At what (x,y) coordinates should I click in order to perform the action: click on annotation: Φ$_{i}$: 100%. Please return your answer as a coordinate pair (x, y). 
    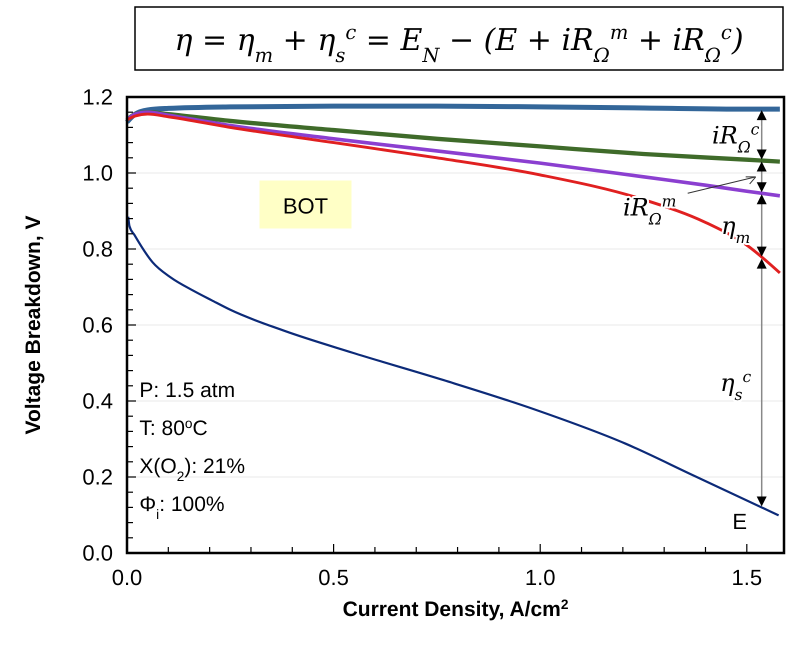
    Looking at the image, I should click on (182, 507).